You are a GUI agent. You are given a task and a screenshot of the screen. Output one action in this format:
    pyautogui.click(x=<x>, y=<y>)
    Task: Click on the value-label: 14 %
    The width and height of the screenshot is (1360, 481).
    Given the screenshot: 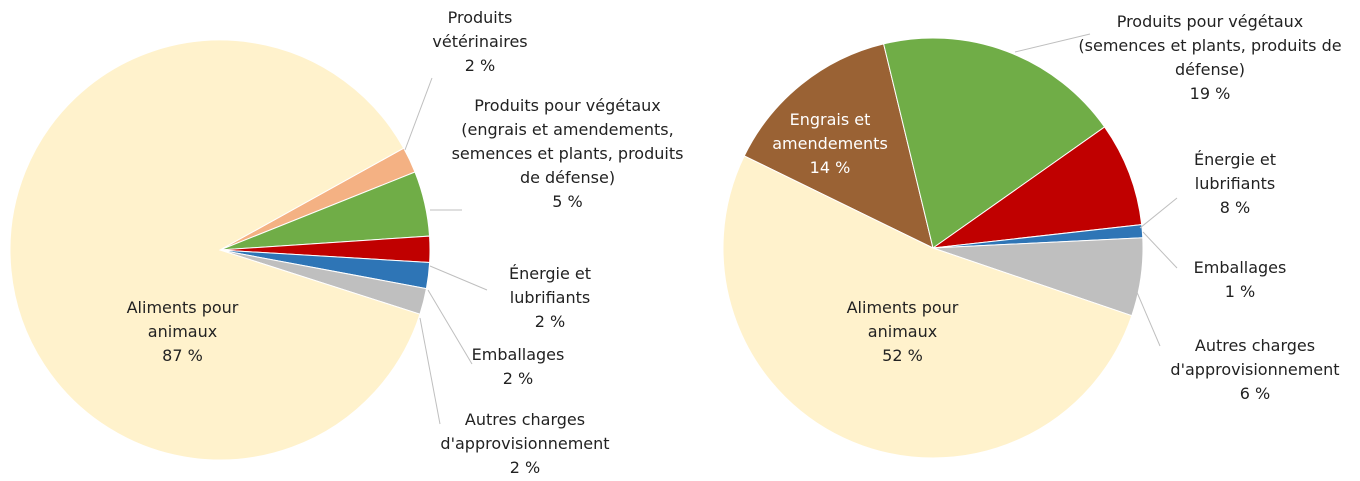 What is the action you would take?
    pyautogui.click(x=830, y=167)
    